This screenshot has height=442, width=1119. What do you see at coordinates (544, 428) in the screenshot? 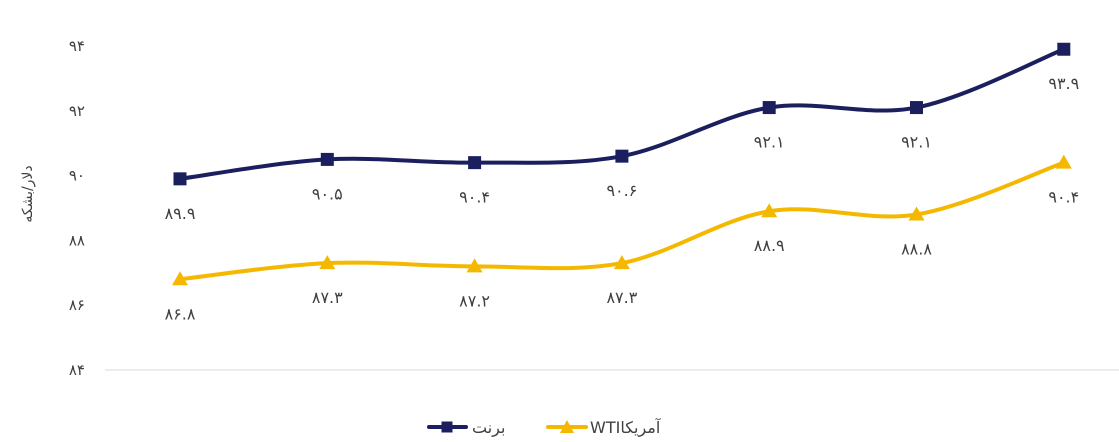
I see `legend: برنت WTIآمریکا` at bounding box center [544, 428].